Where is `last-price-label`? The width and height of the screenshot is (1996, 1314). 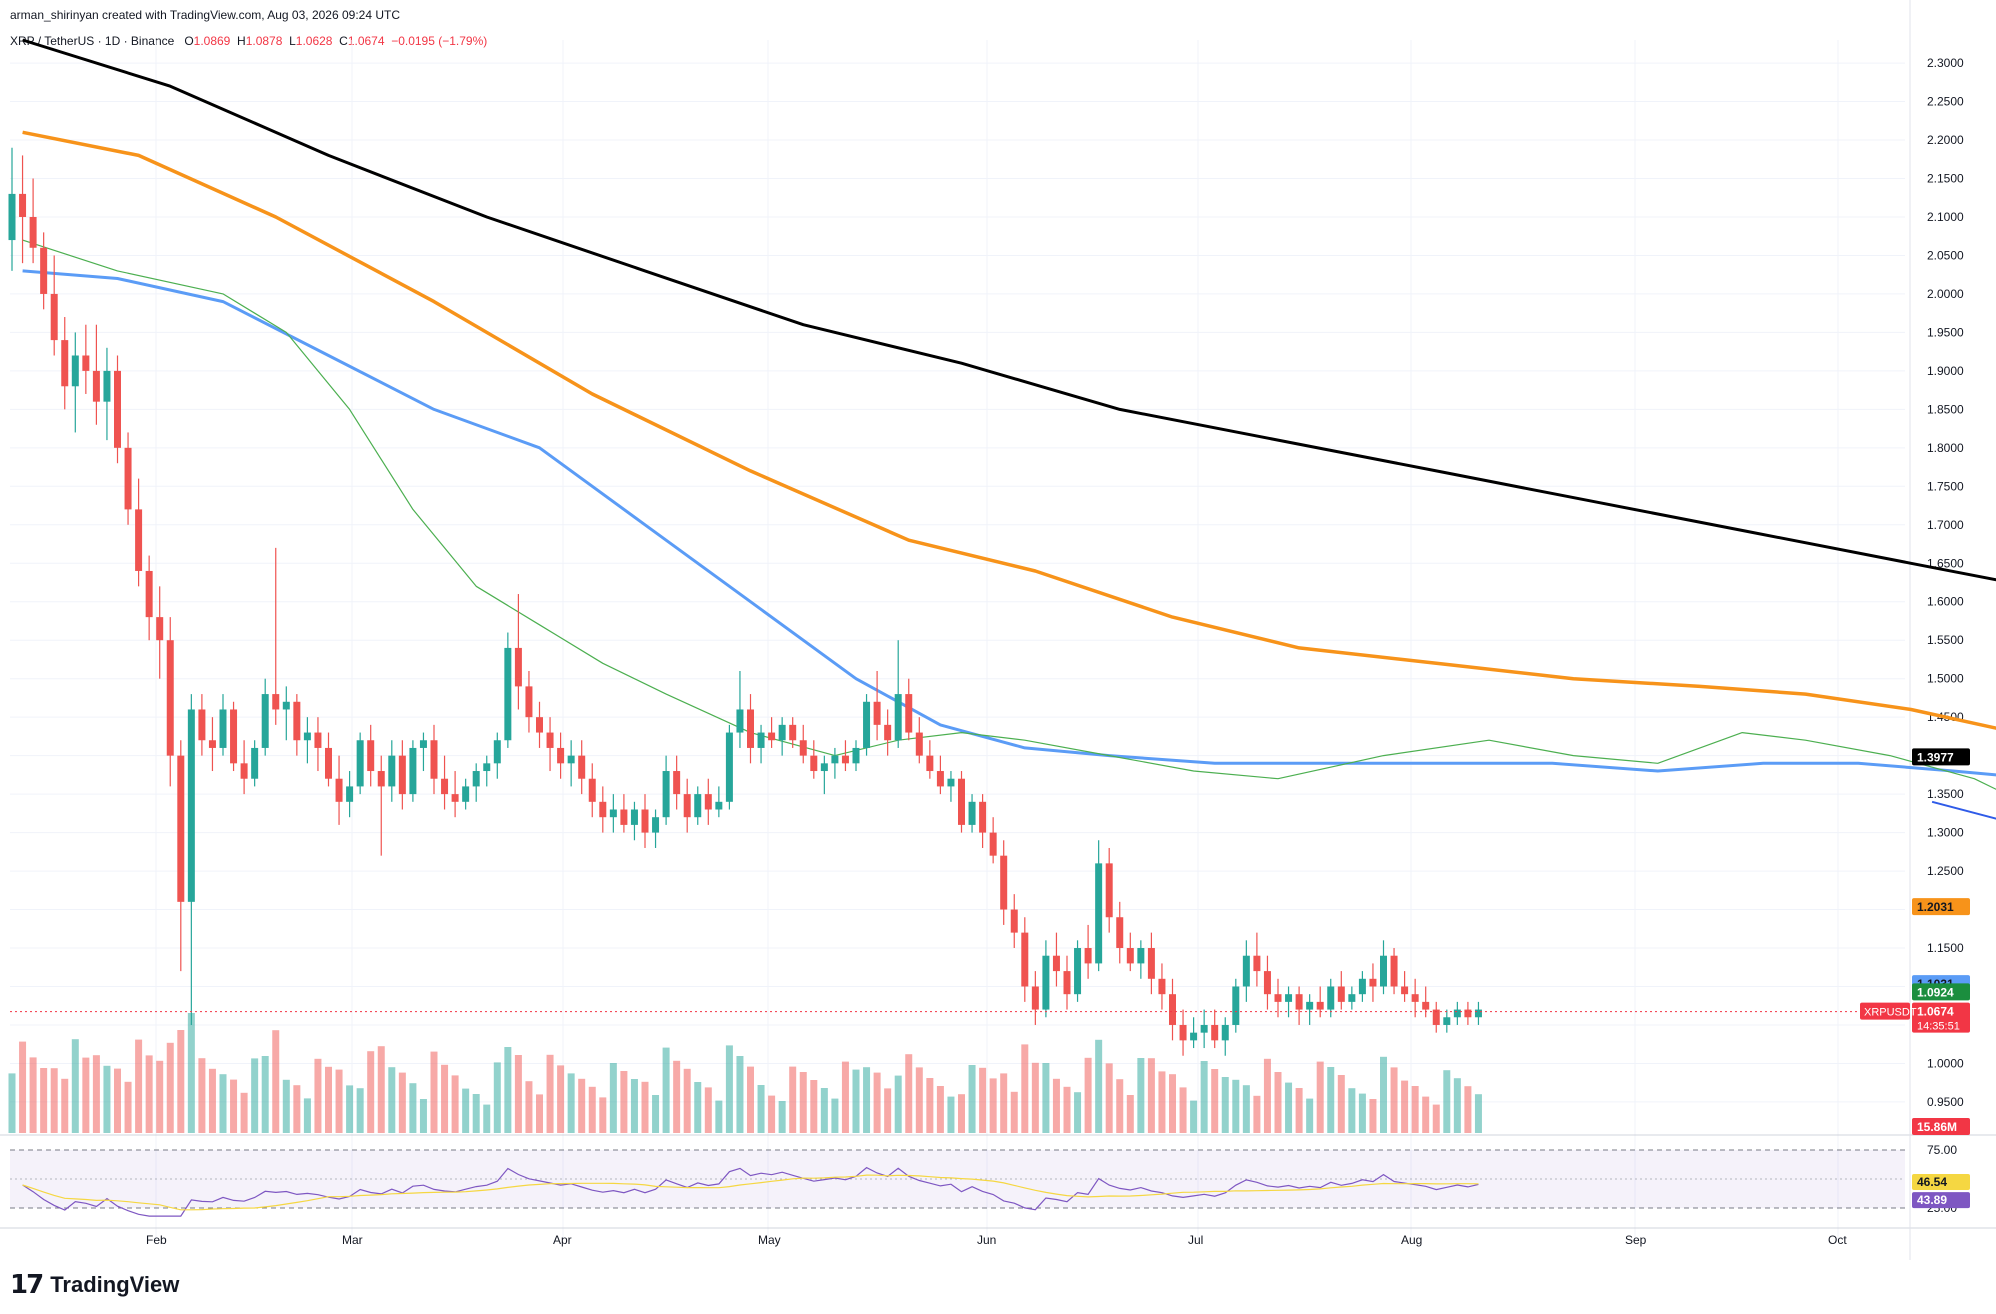
last-price-label is located at coordinates (1941, 1017).